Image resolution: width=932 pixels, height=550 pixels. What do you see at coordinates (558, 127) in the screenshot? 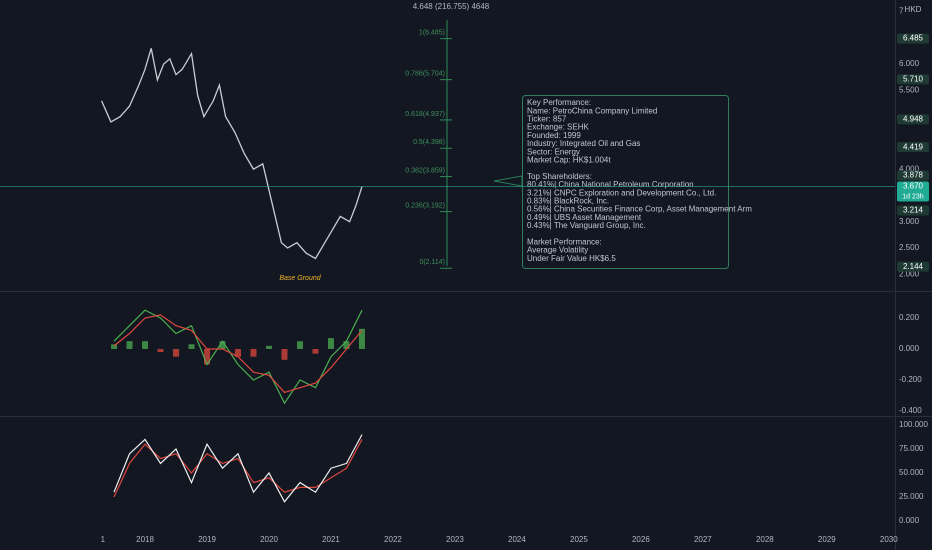
I see `info-line: Exchange: SEHK` at bounding box center [558, 127].